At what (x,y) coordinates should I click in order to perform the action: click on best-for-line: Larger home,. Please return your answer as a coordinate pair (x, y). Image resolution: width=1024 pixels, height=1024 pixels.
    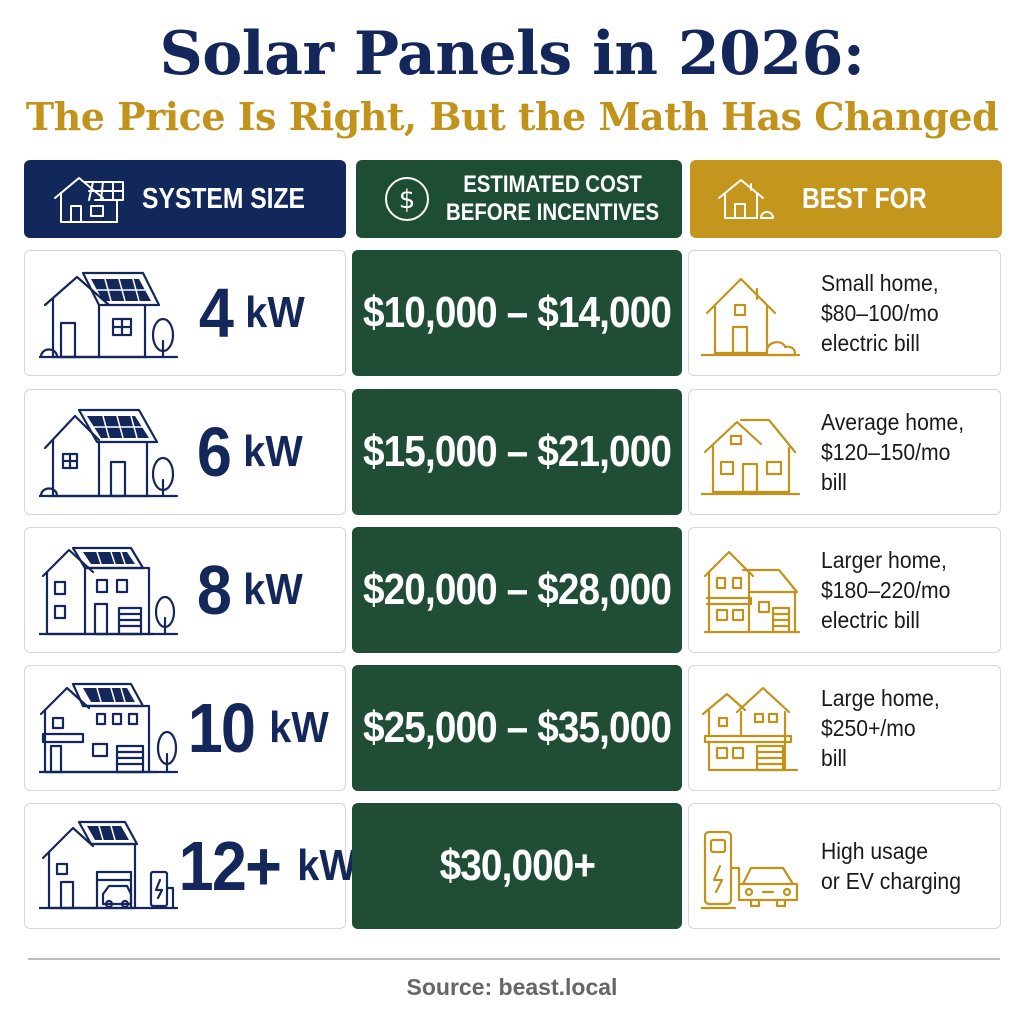
    Looking at the image, I should click on (884, 559).